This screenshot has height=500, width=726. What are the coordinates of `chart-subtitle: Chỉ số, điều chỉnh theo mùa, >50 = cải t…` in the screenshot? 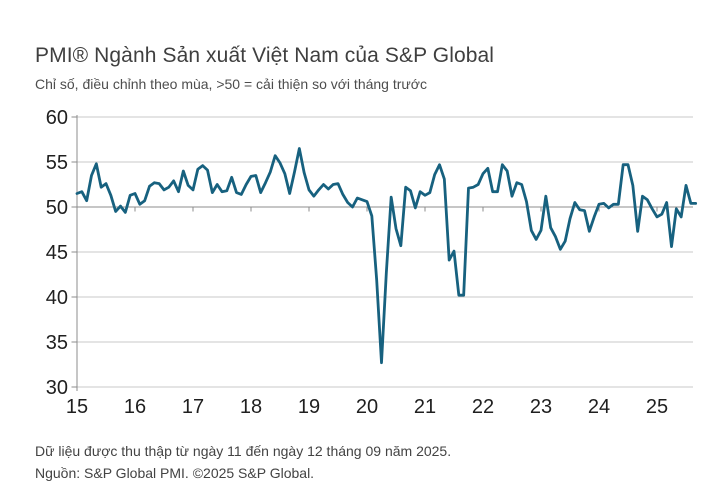 It's located at (231, 84).